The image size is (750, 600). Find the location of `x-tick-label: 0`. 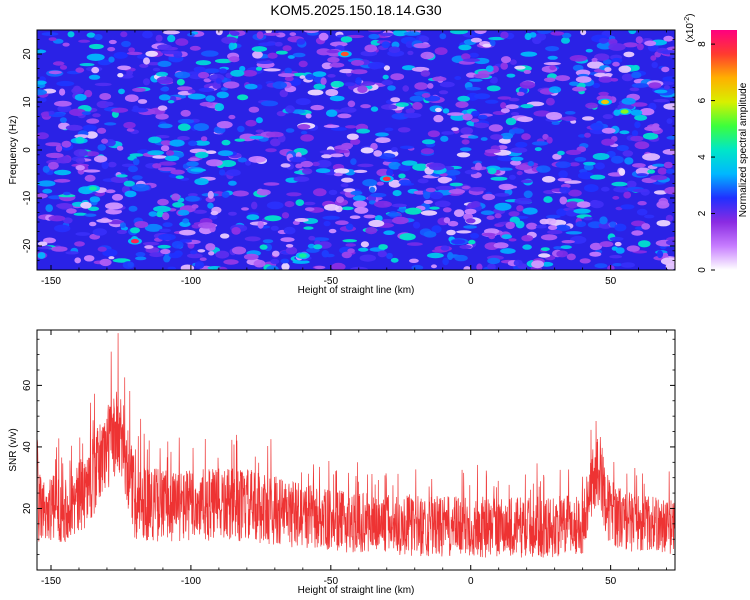

x-tick-label: 0 is located at coordinates (471, 581).